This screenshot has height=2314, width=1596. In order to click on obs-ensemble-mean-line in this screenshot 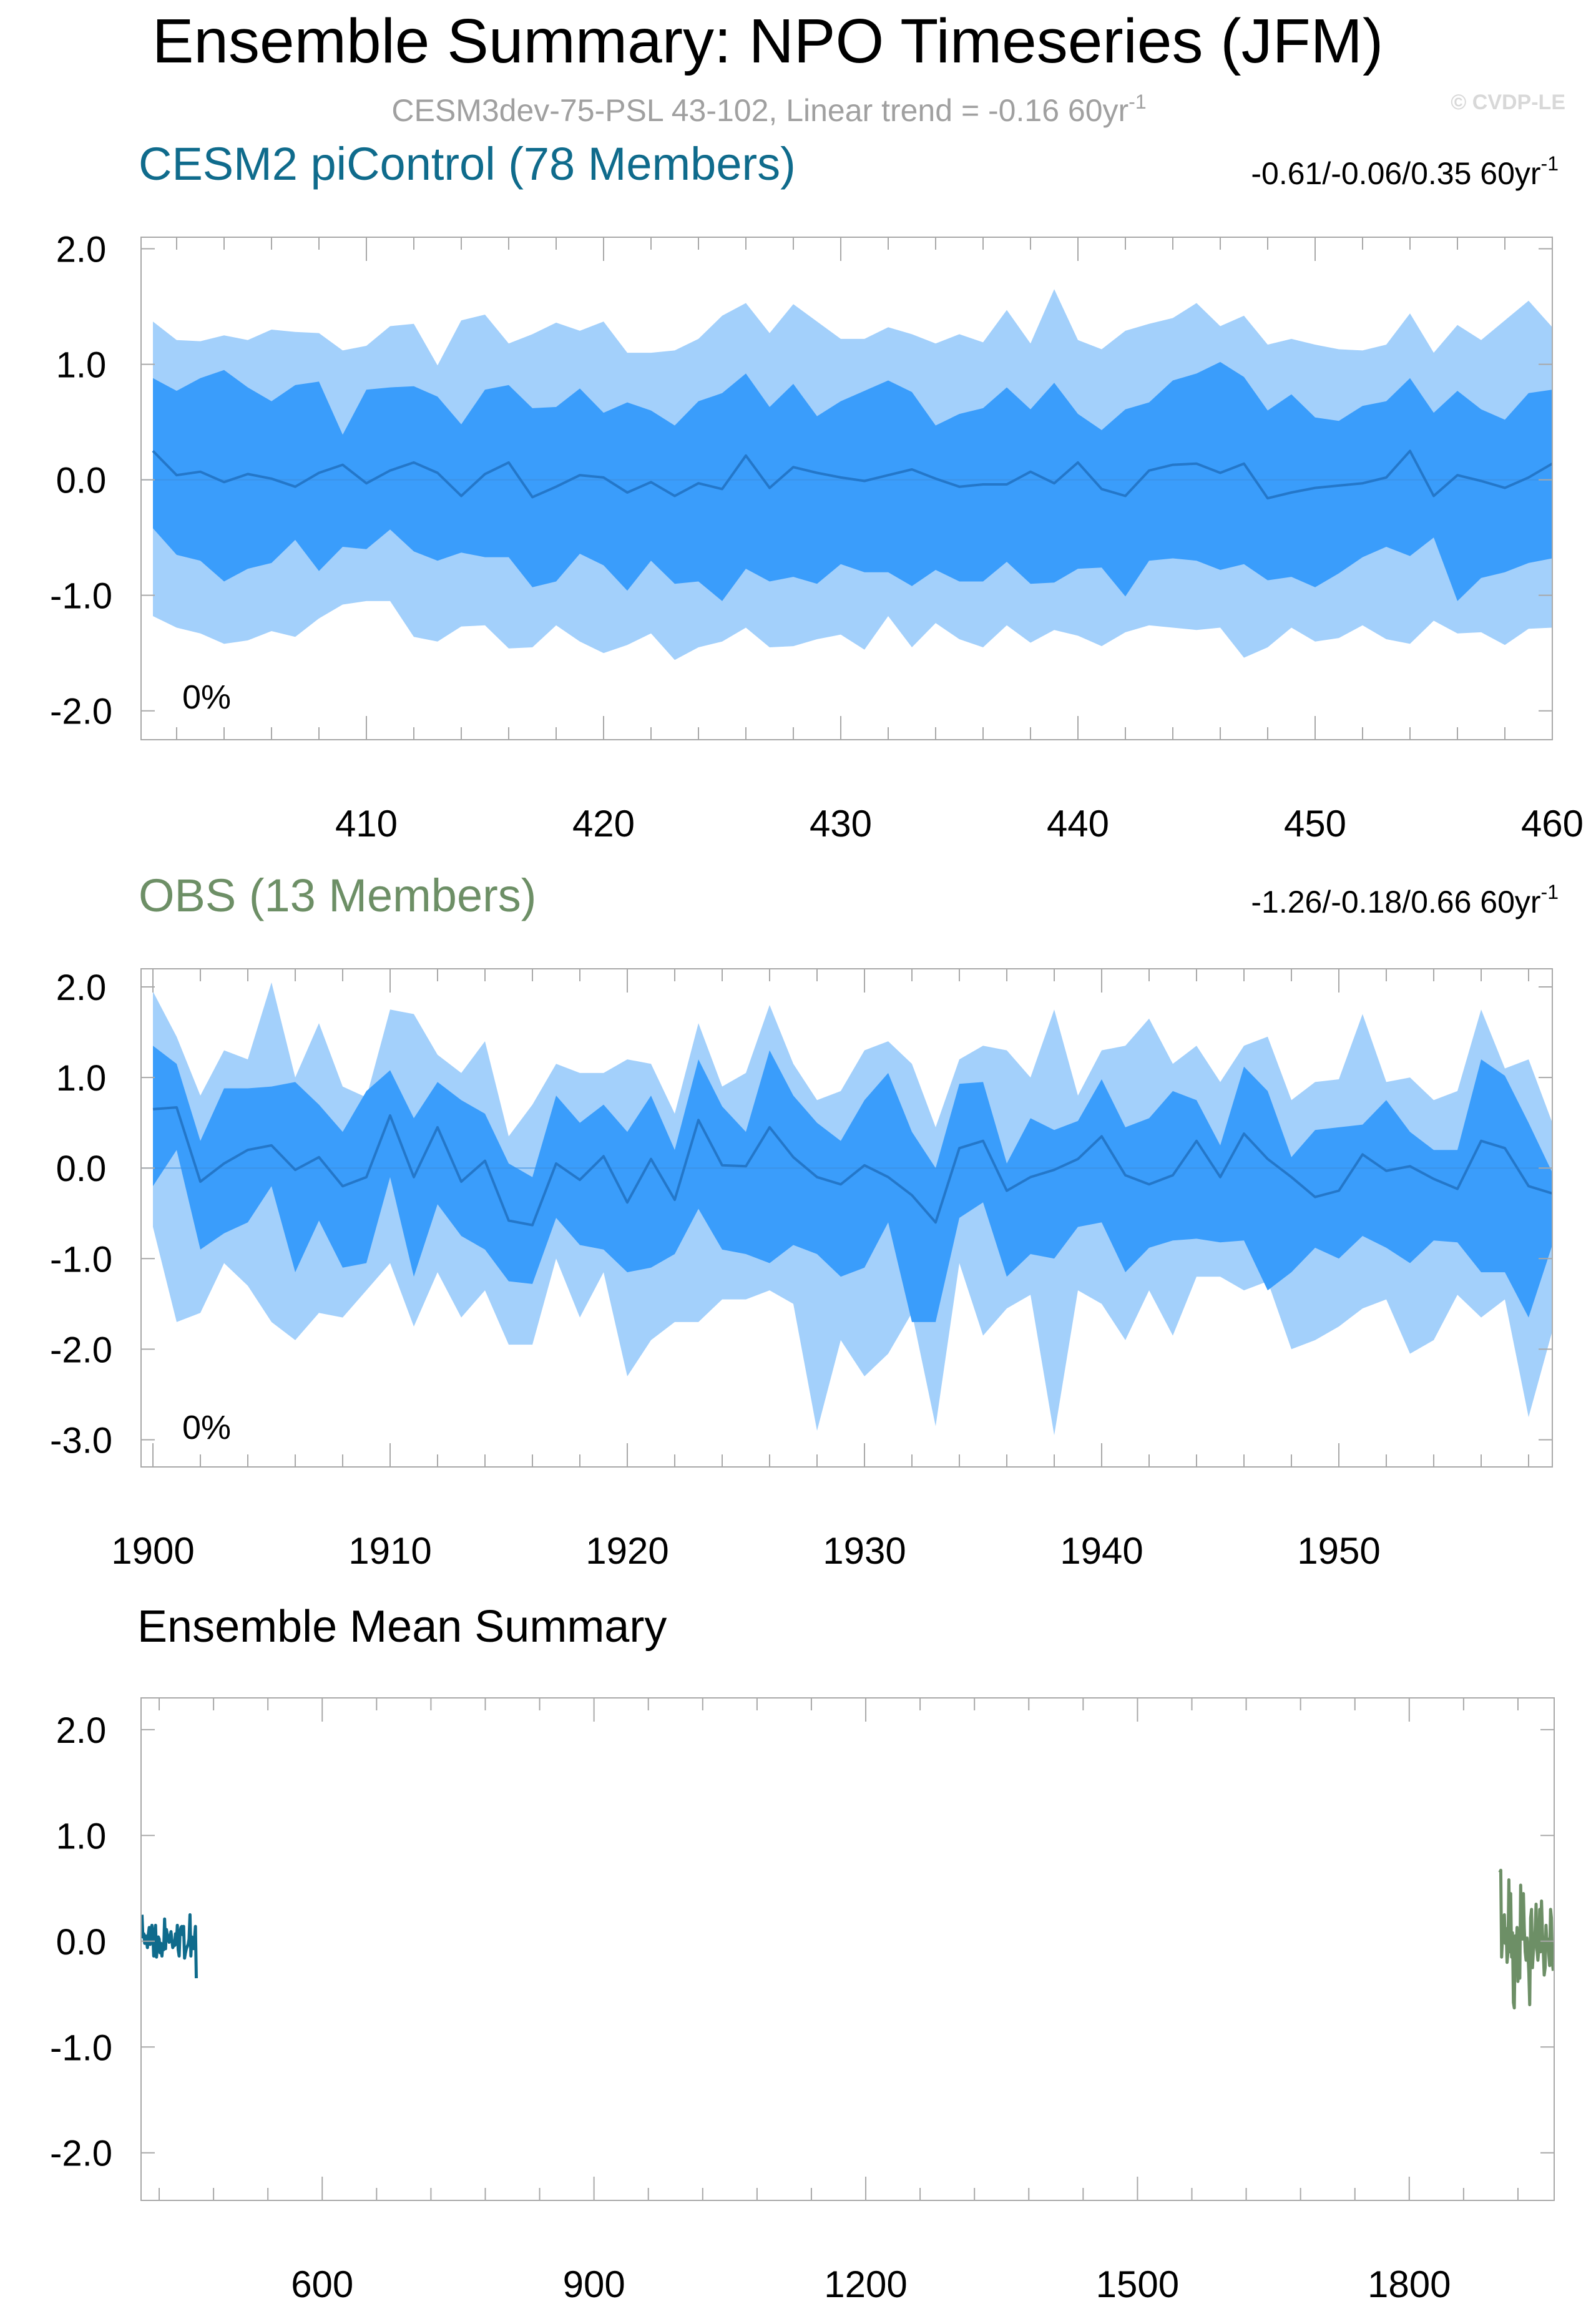, I will do `click(1526, 1939)`.